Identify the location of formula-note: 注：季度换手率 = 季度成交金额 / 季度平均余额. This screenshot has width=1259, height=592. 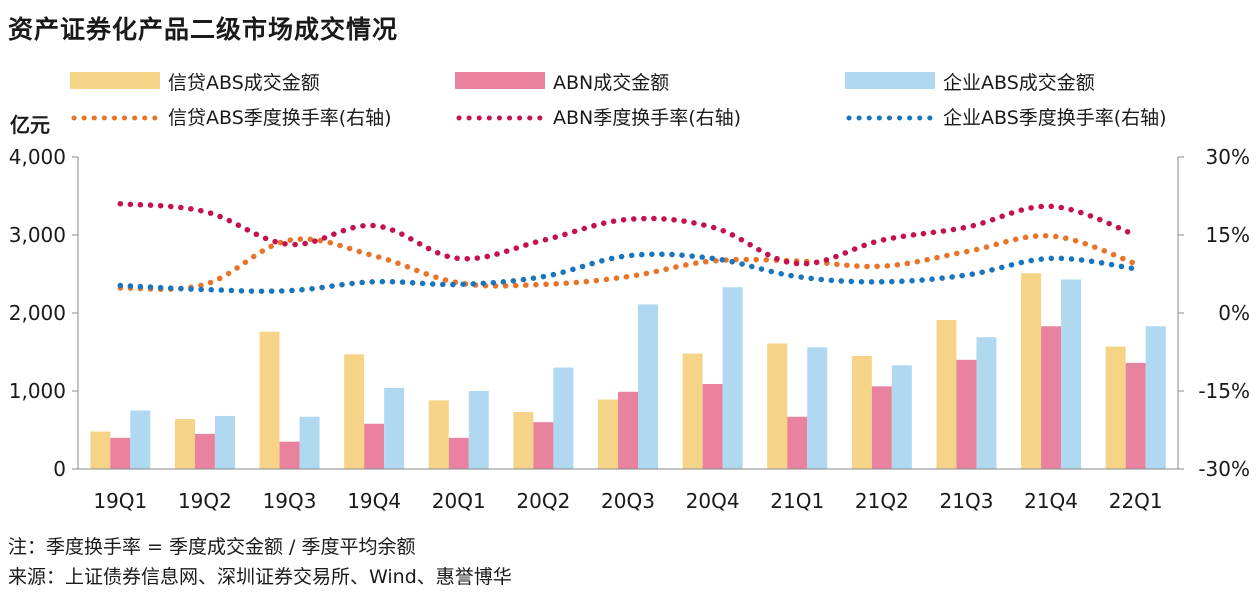
(212, 547).